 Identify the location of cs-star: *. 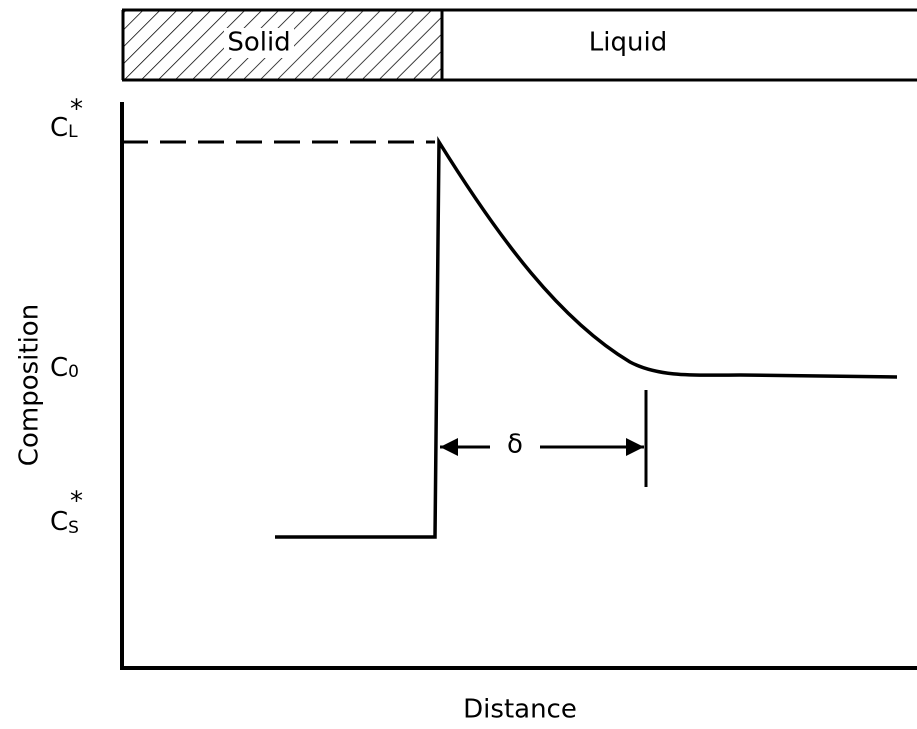
(76, 502).